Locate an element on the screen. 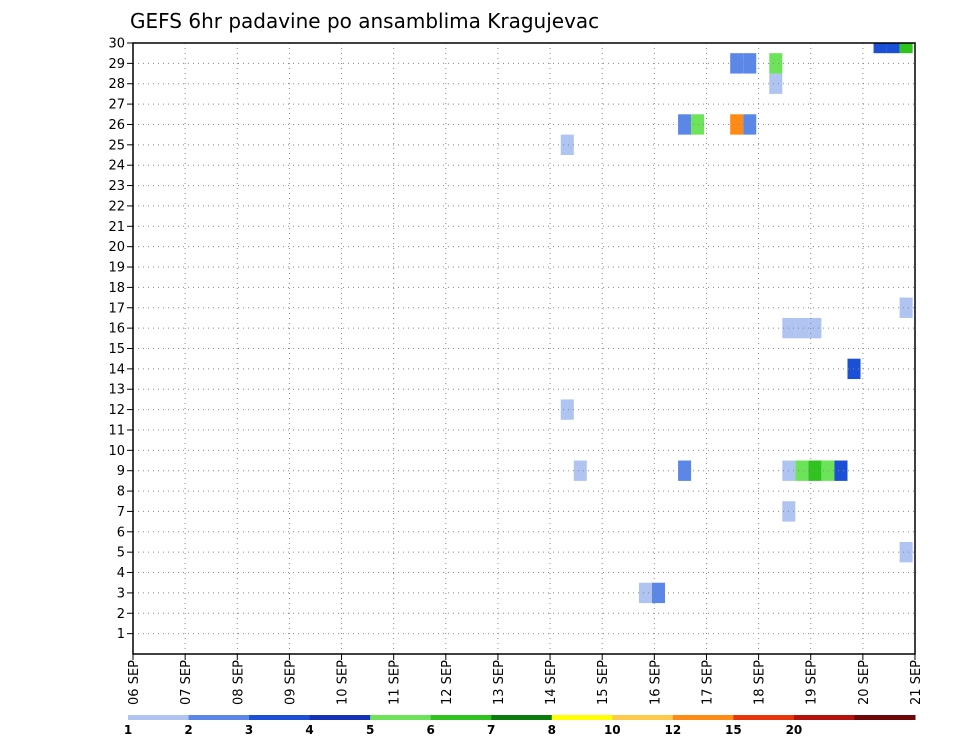 The width and height of the screenshot is (960, 742). y-tick-label: 17 is located at coordinates (116, 308).